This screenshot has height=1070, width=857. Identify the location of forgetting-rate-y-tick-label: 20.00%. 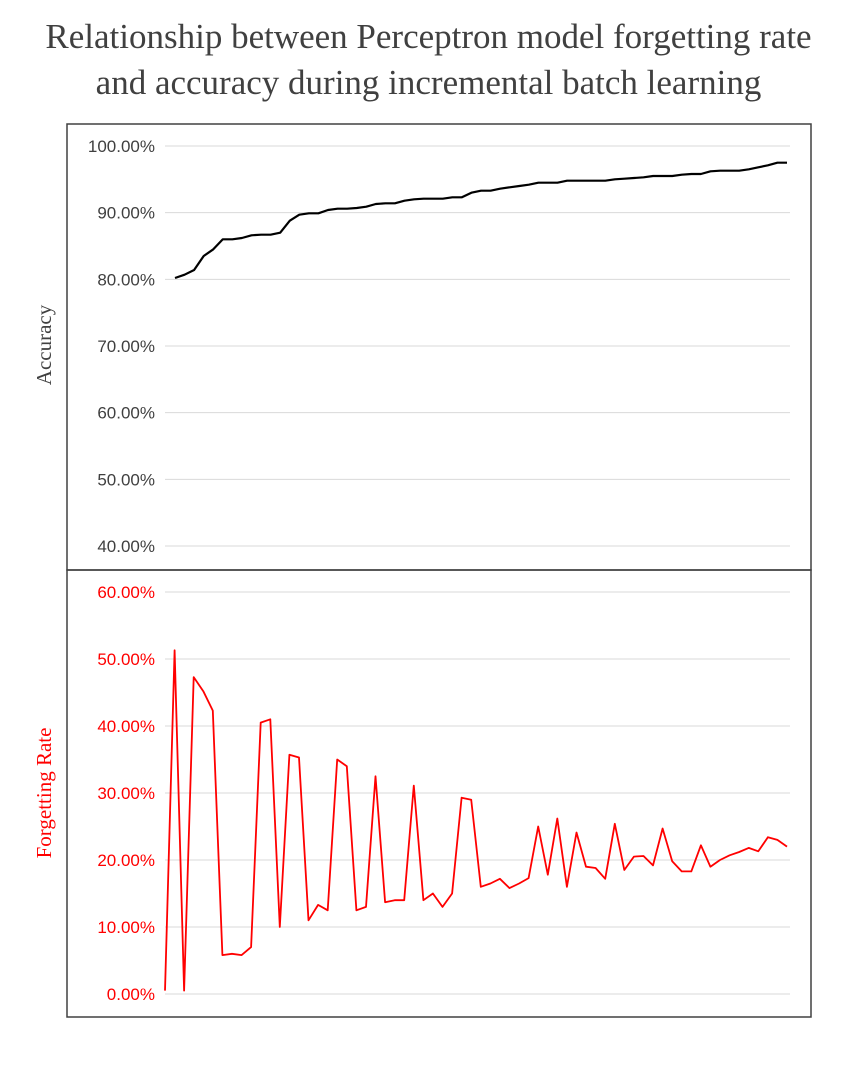
(126, 860).